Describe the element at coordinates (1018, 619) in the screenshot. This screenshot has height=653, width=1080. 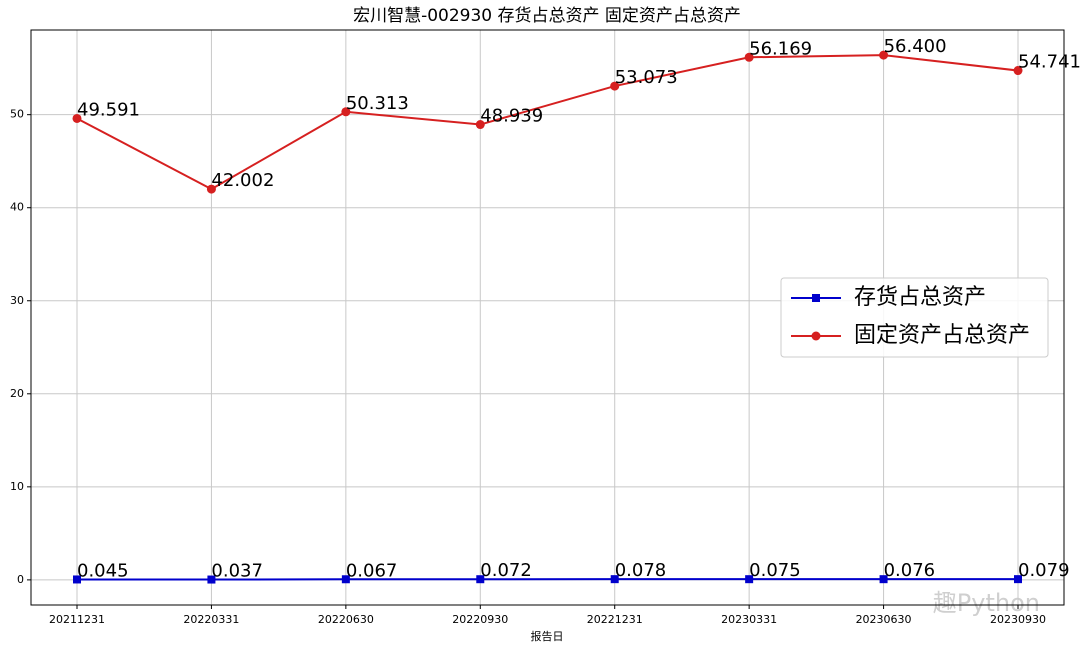
I see `x-tick-label: 20230930` at that location.